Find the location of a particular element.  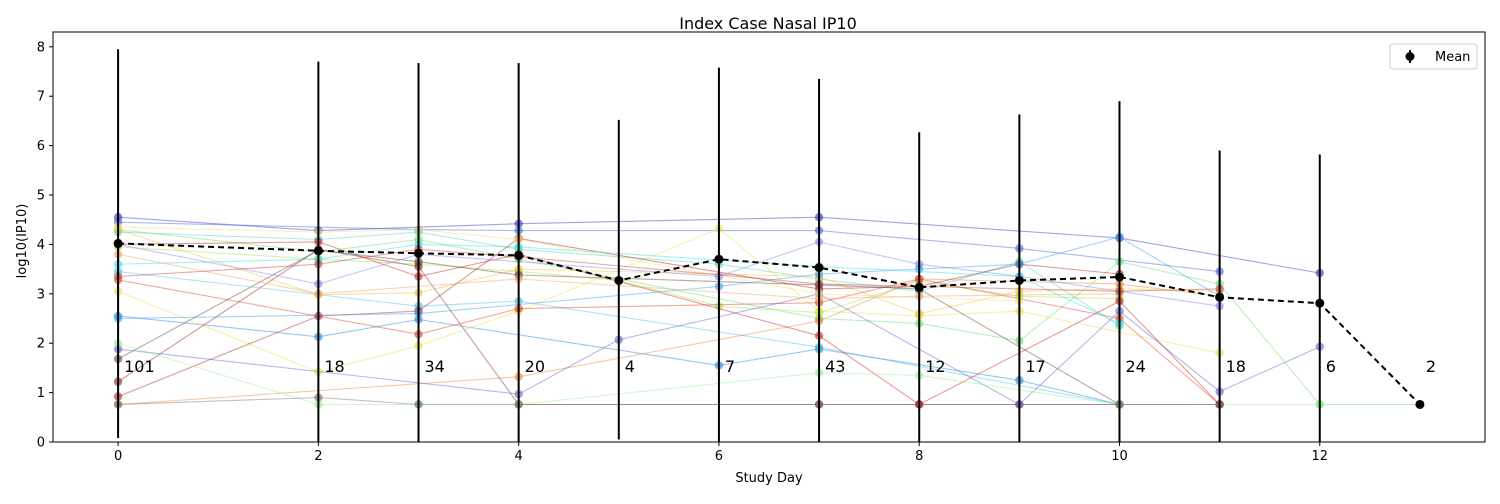

count-label-11: 6 is located at coordinates (1331, 366).